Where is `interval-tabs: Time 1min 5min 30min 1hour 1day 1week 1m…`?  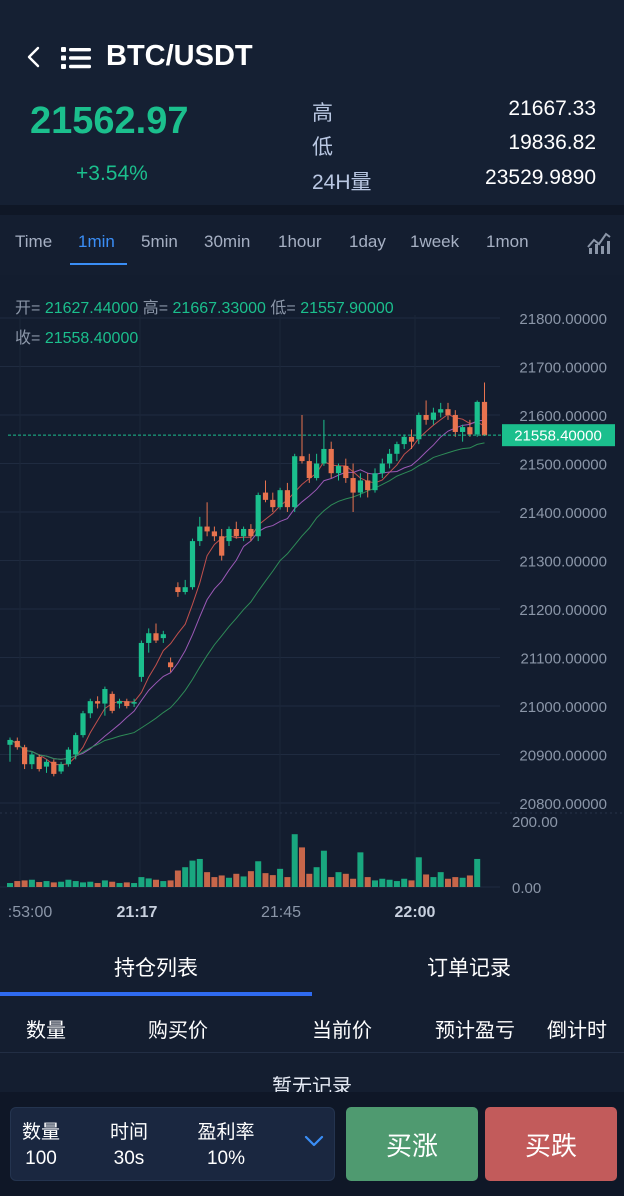
interval-tabs: Time 1min 5min 30min 1hour 1day 1week 1m… is located at coordinates (312, 245).